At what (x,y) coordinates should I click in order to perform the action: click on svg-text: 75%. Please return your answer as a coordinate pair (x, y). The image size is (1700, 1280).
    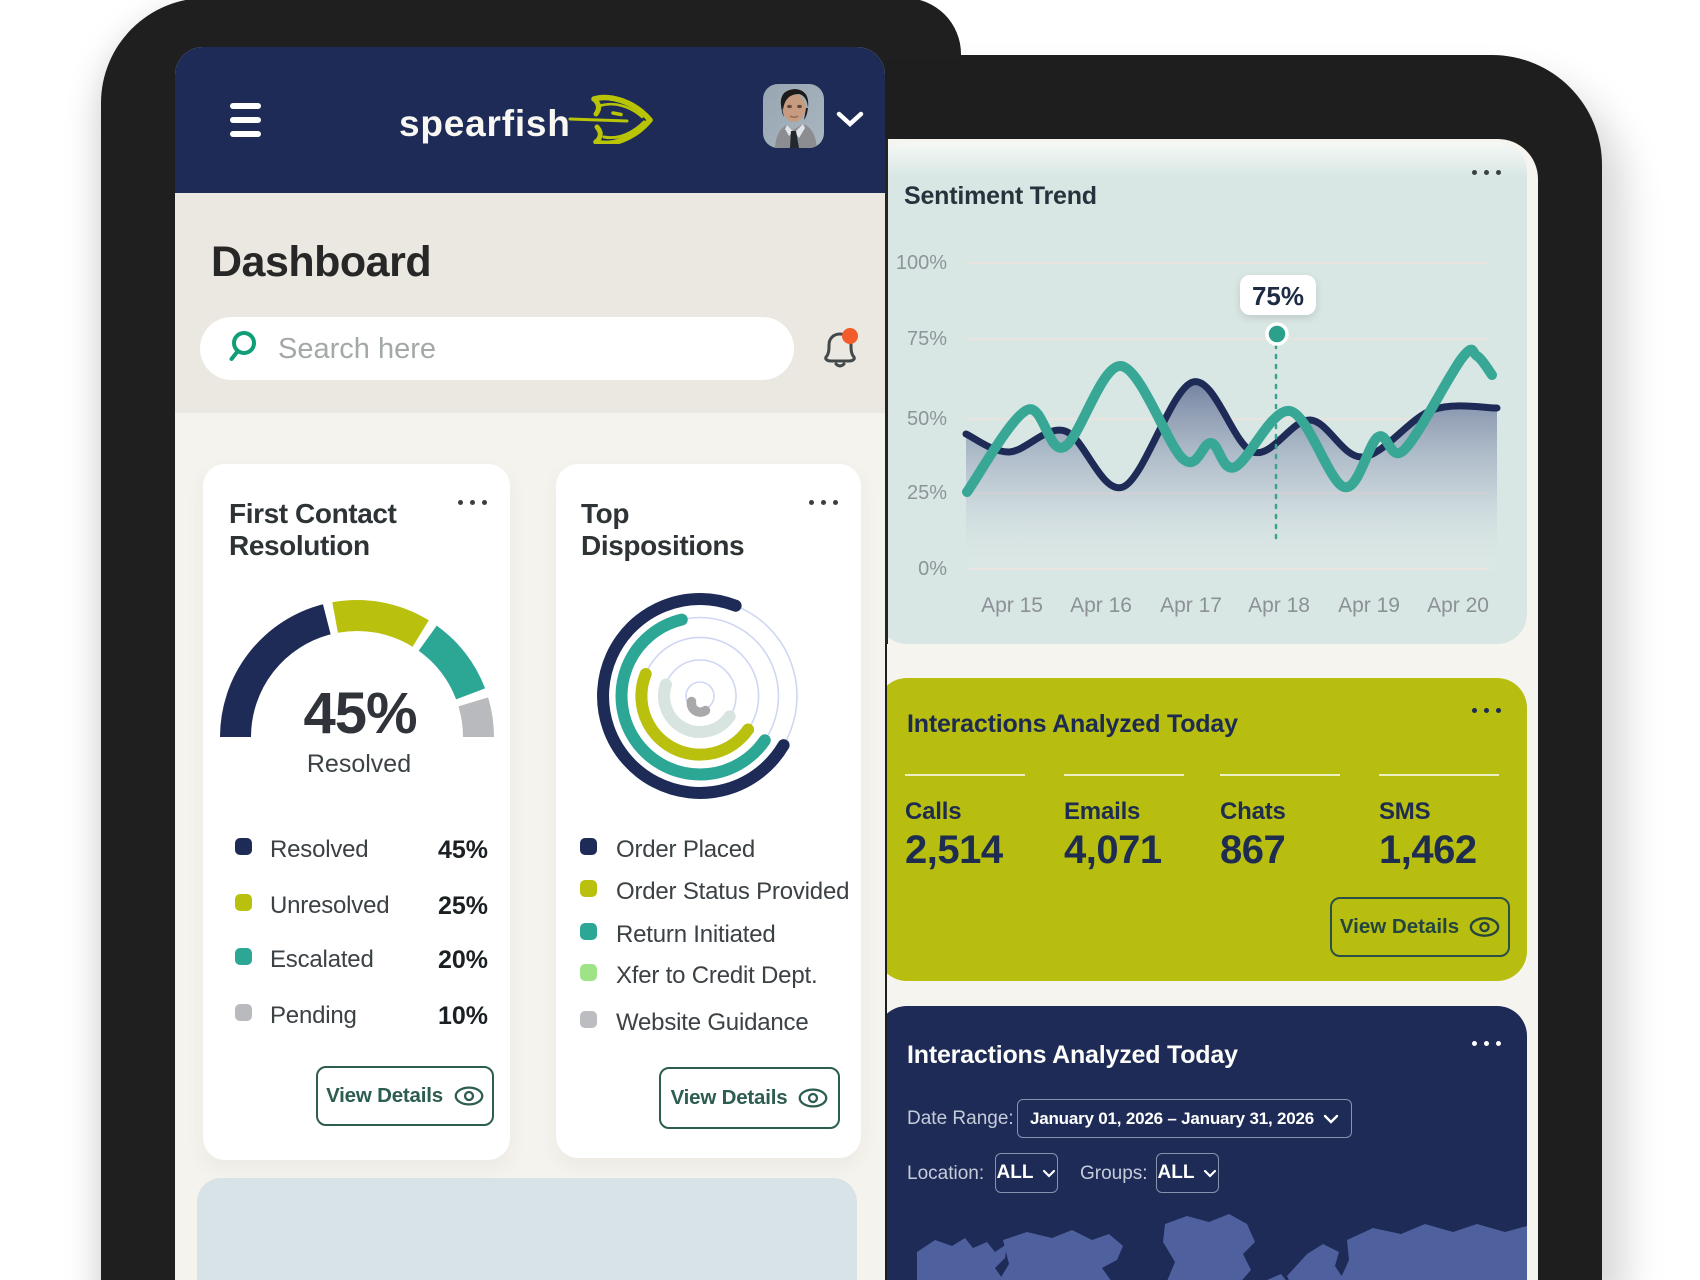
    Looking at the image, I should click on (1278, 296).